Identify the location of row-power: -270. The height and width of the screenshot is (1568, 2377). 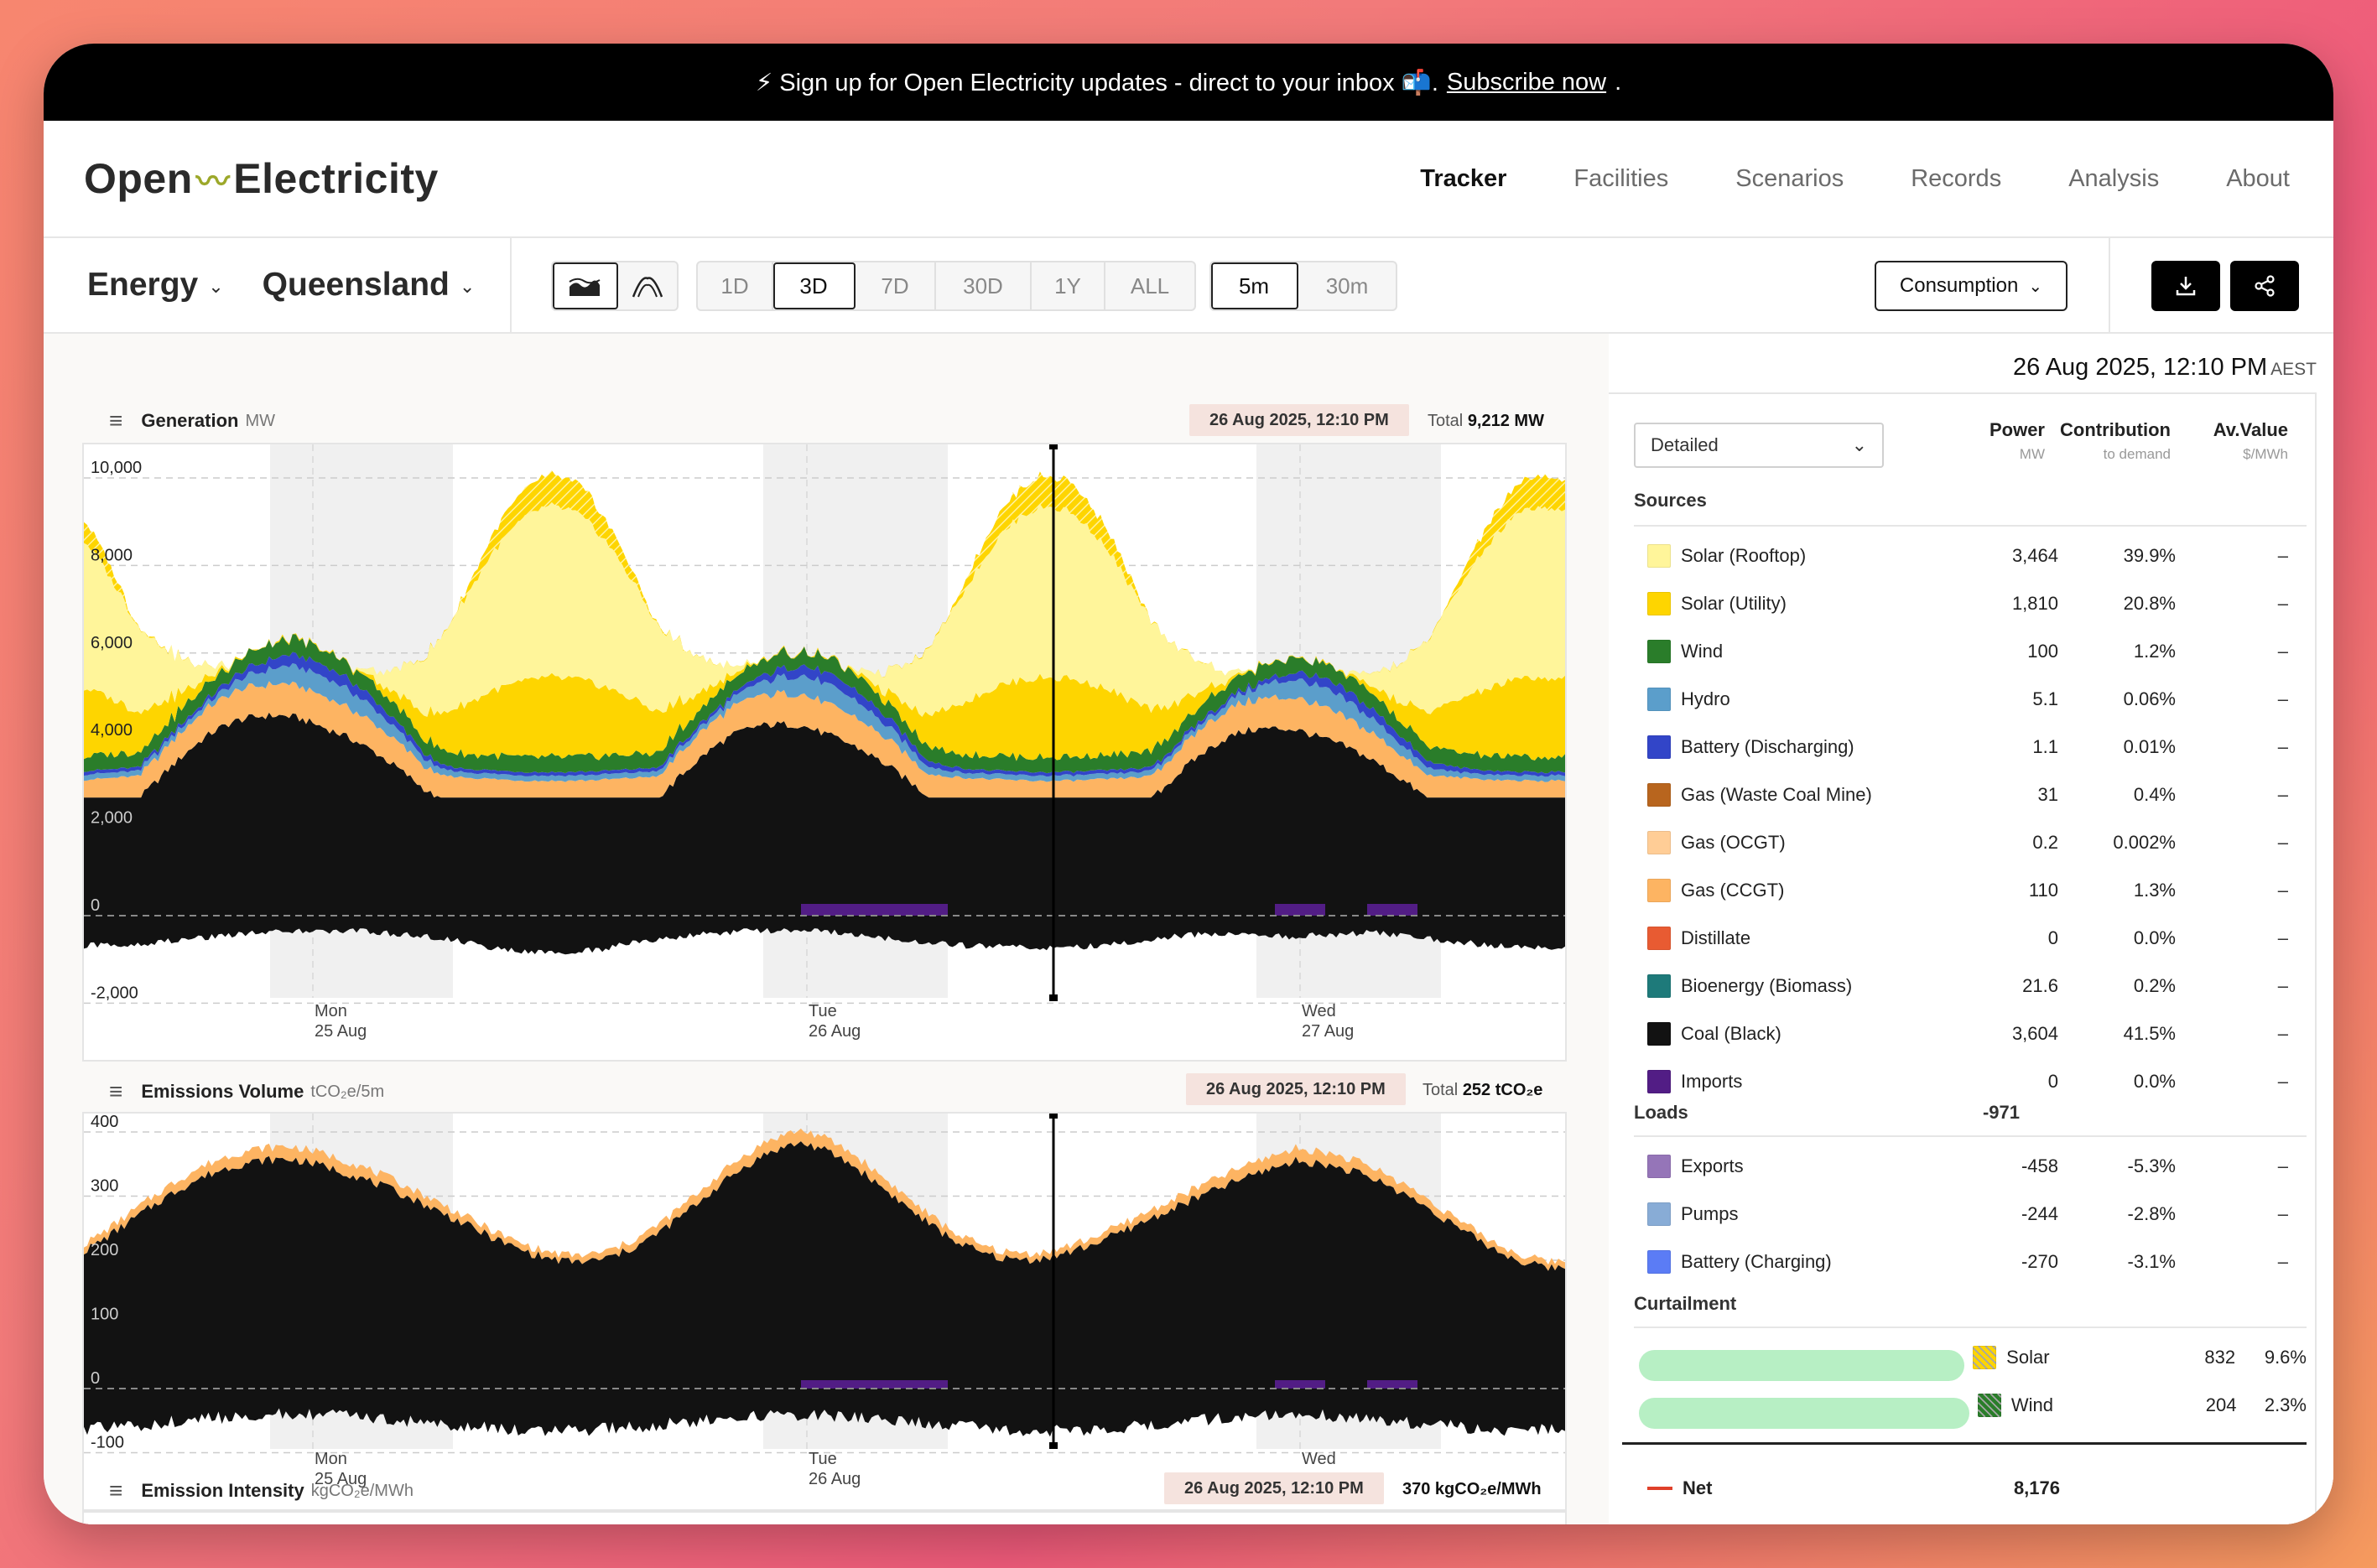
(2040, 1261).